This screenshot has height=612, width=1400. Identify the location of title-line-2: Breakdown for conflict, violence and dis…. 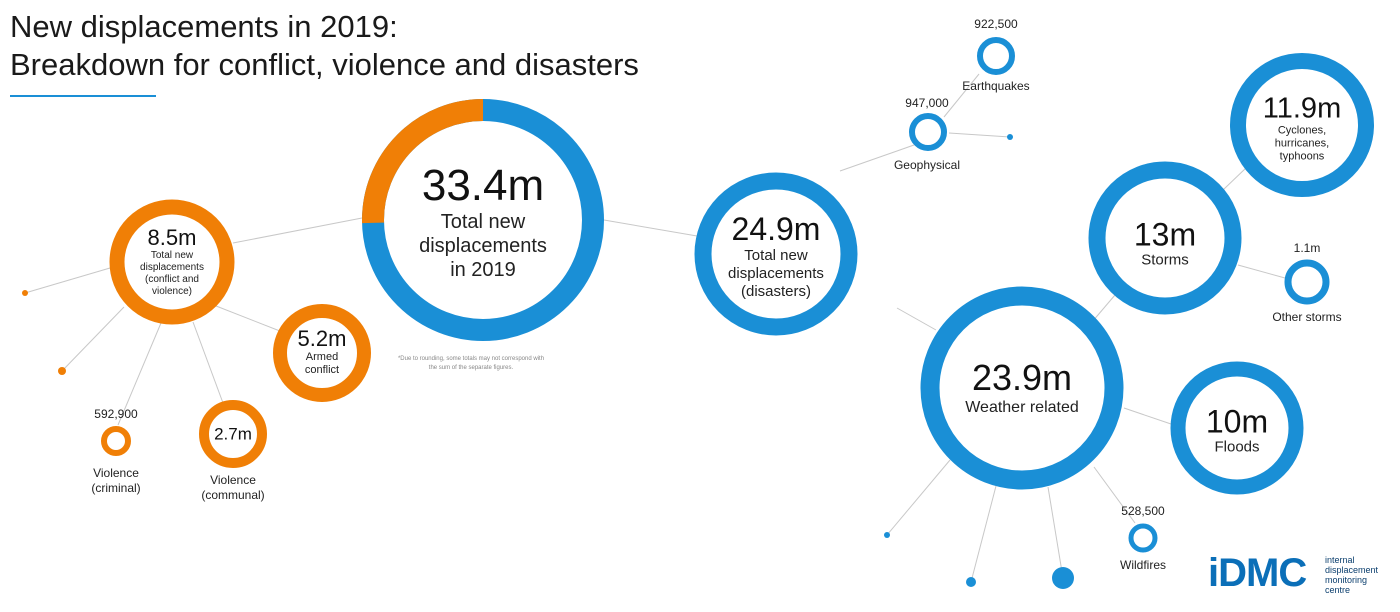
(324, 64).